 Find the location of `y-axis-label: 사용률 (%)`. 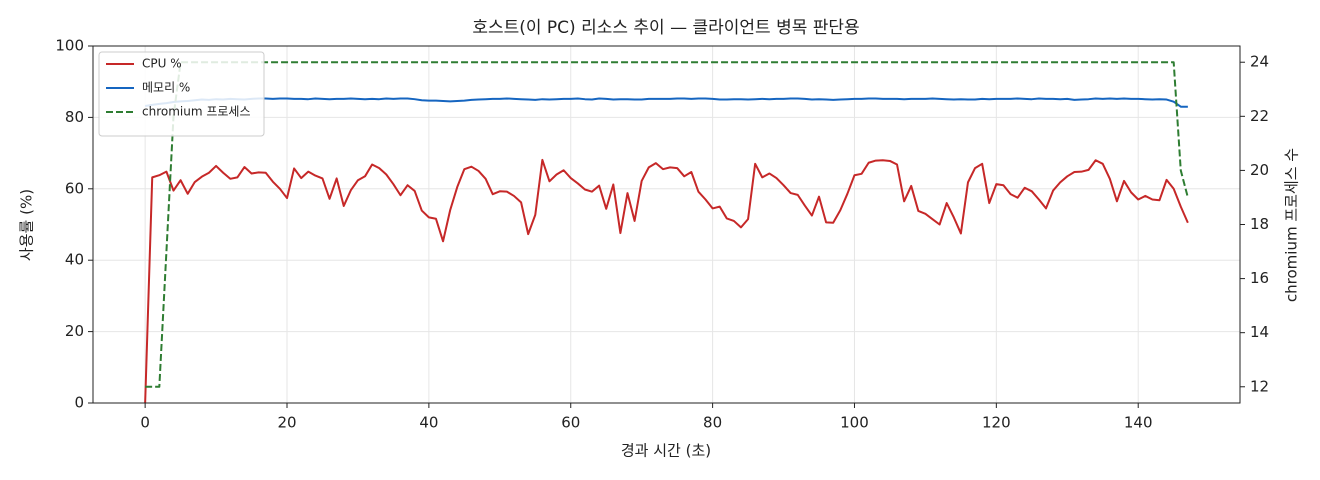

y-axis-label: 사용률 (%) is located at coordinates (27, 225).